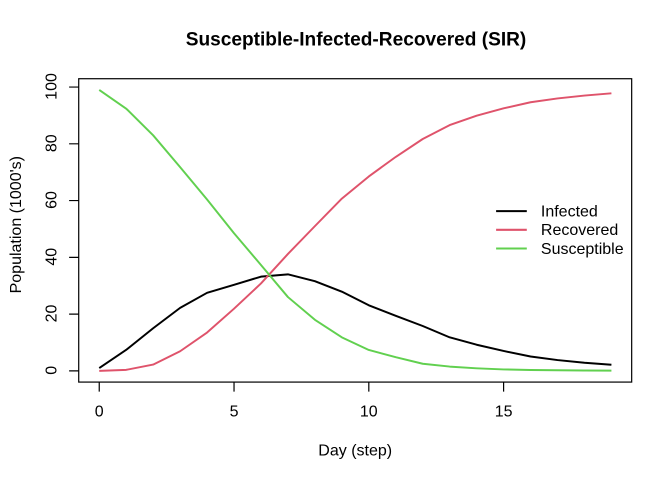 This screenshot has height=485, width=672. Describe the element at coordinates (52, 200) in the screenshot. I see `svg-text: 60` at that location.